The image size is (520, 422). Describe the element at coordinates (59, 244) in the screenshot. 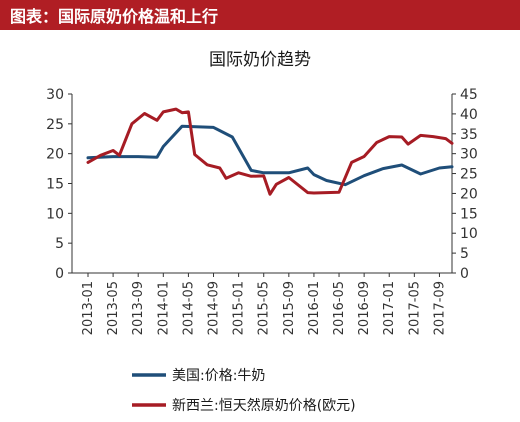

I see `left-y-tick-label: 5` at that location.